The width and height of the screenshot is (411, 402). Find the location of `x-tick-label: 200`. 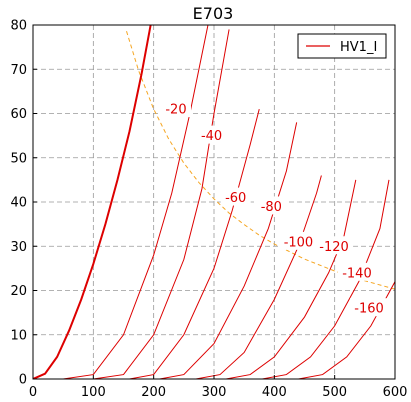

x-tick-label: 200 is located at coordinates (153, 392).